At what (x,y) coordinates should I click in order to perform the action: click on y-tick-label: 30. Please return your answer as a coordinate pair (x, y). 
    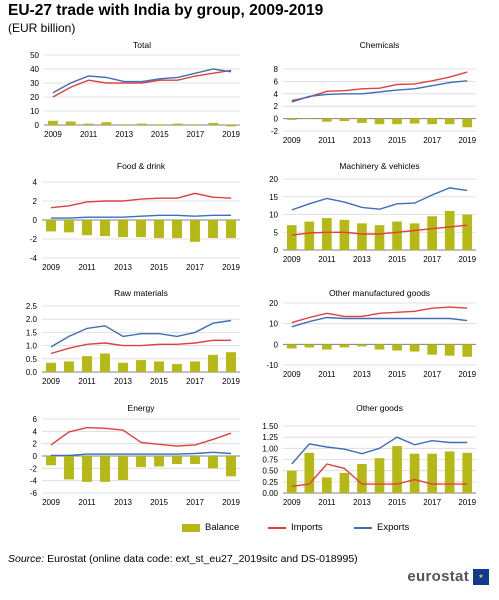
    Looking at the image, I should click on (34, 83).